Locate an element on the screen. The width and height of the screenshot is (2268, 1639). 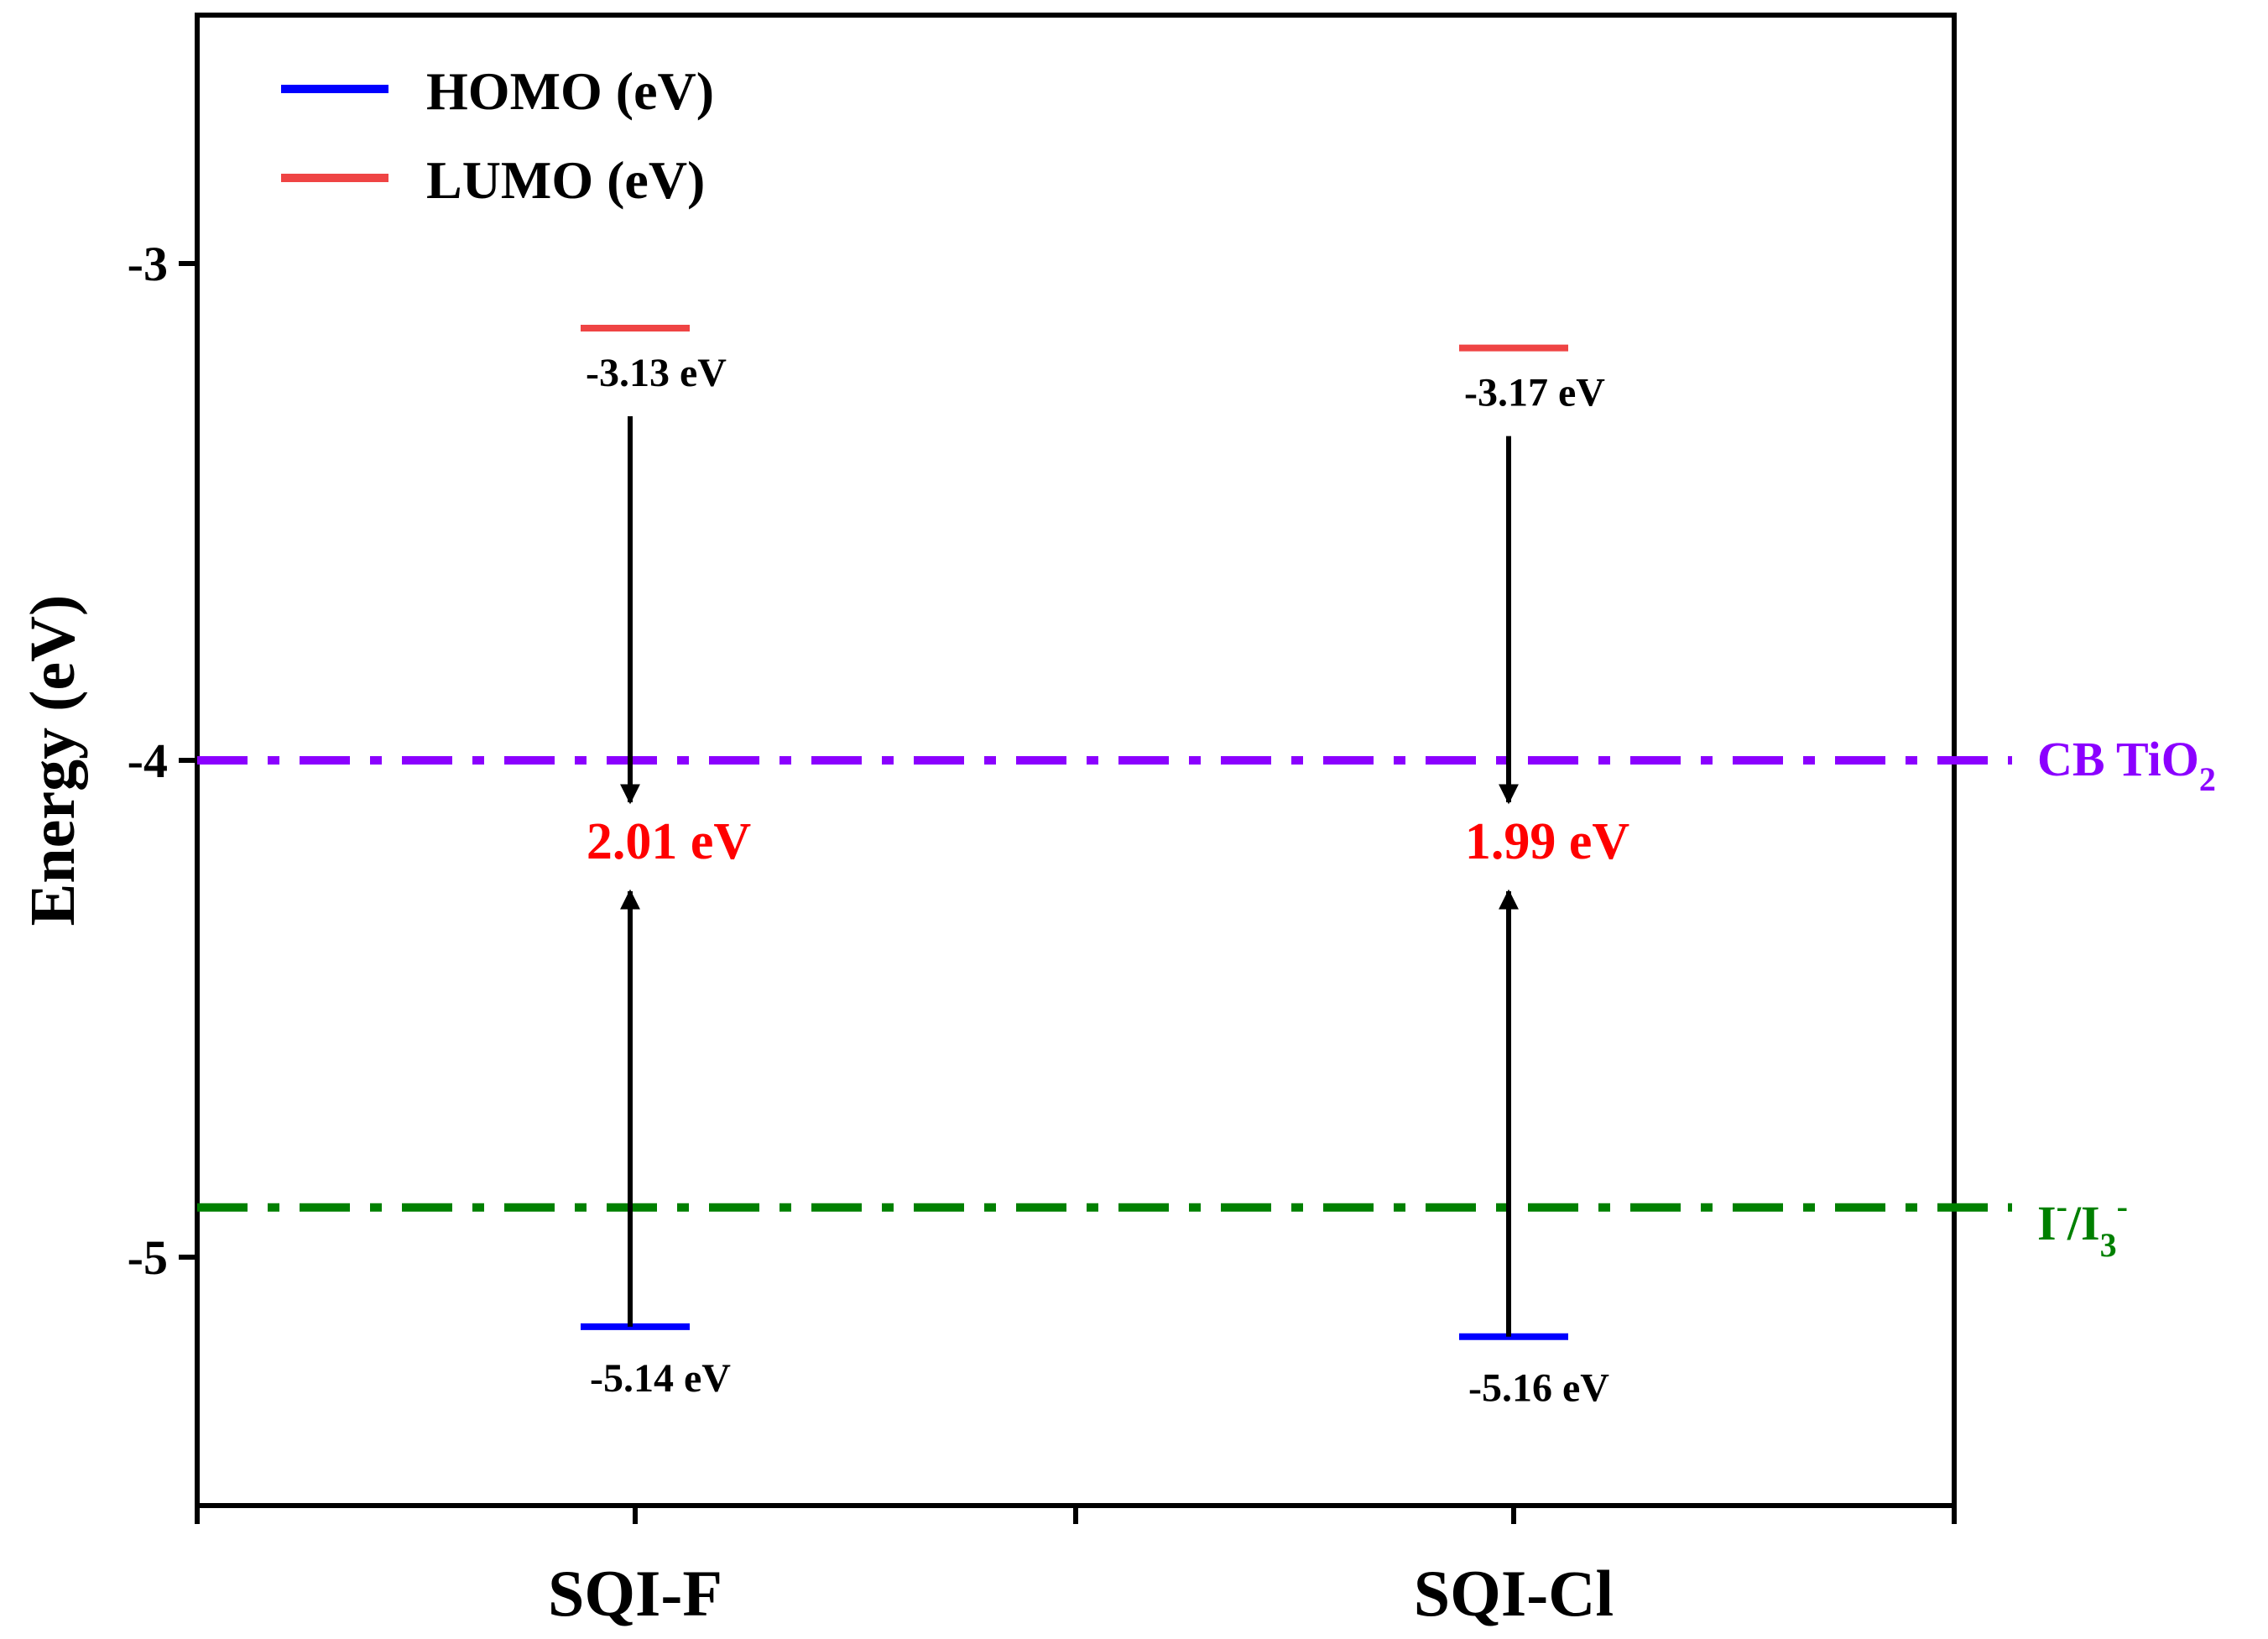
y-tick-label: -5 is located at coordinates (148, 1258).